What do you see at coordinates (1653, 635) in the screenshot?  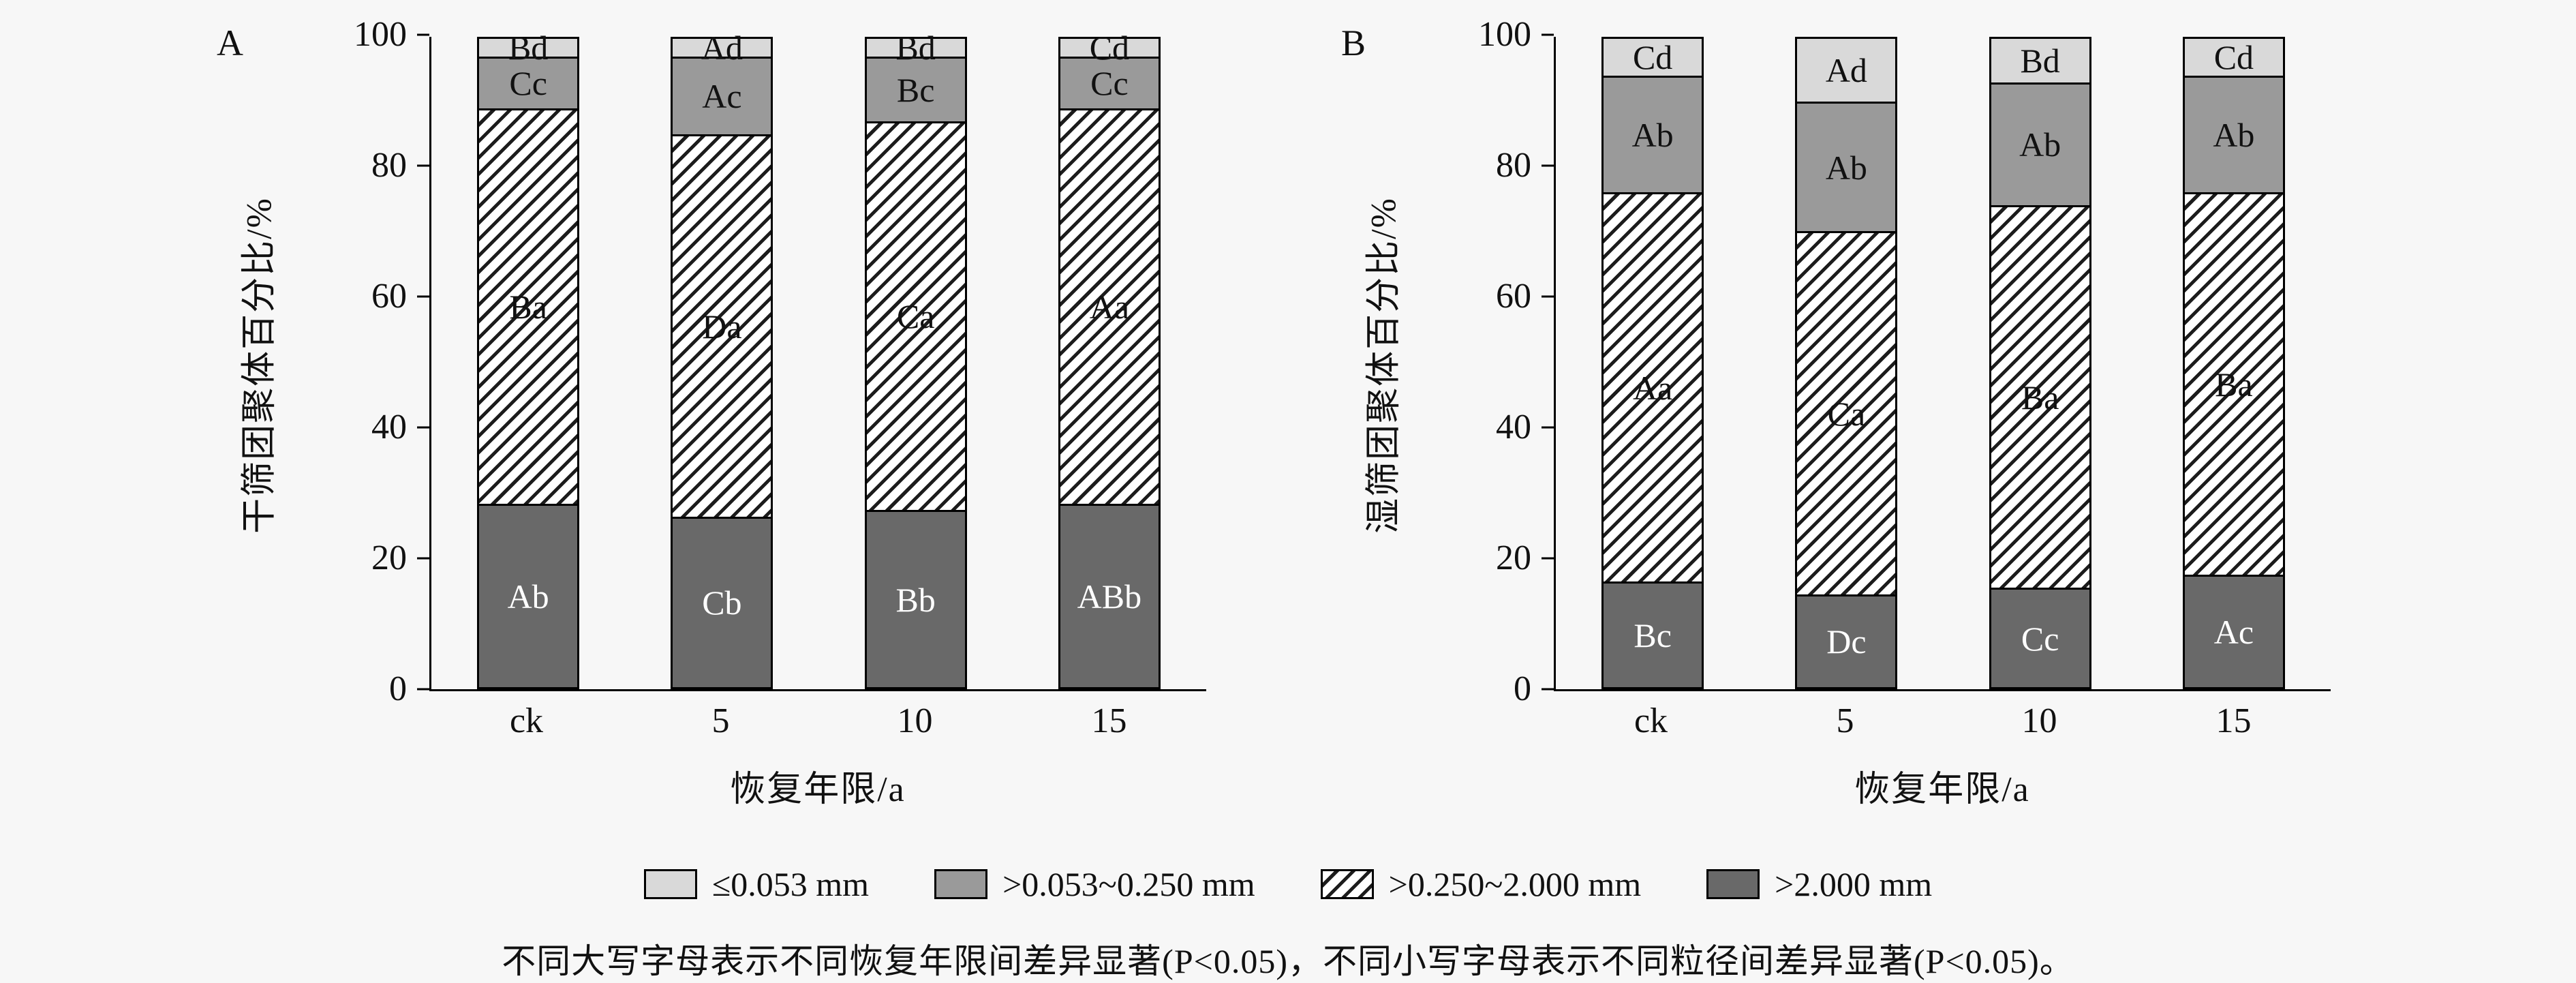 I see `bar-segment-dark: Bc` at bounding box center [1653, 635].